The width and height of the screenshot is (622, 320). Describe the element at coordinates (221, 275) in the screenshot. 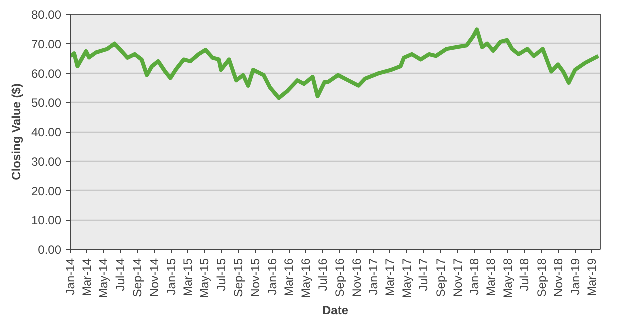

I see `x-tick-label: Jul-15` at that location.